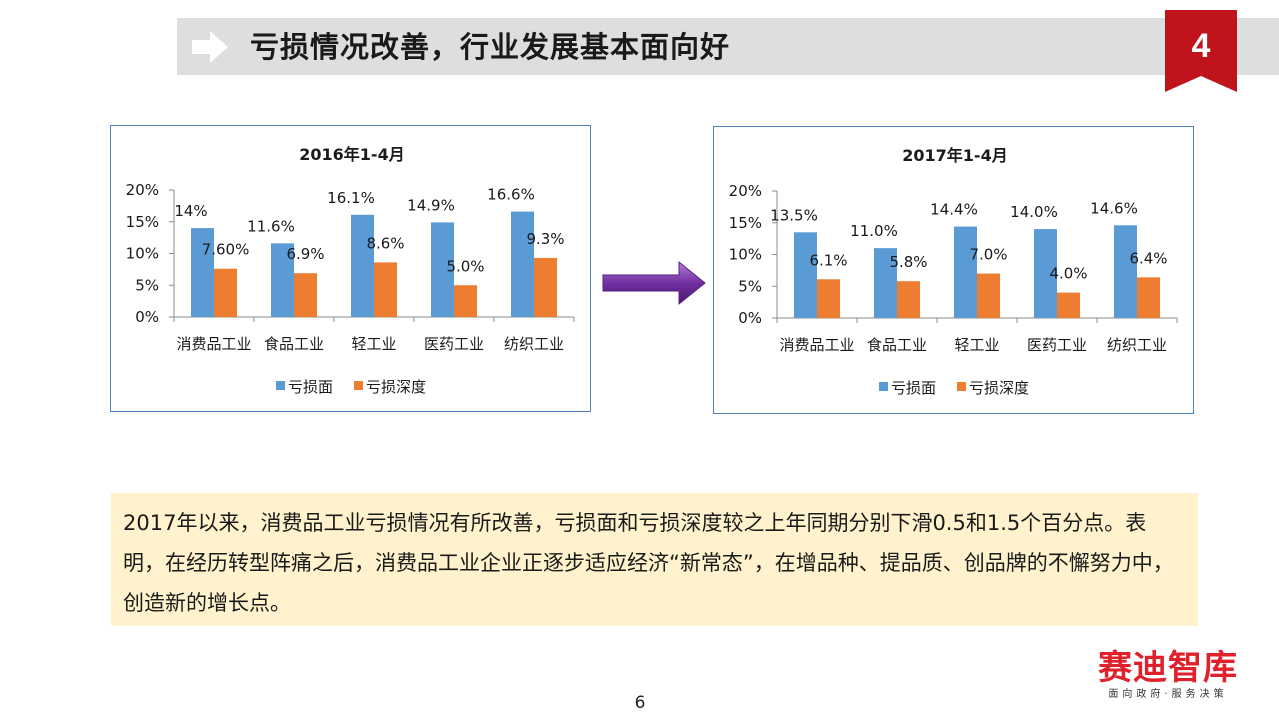  I want to click on data-label: 14.9%, so click(431, 205).